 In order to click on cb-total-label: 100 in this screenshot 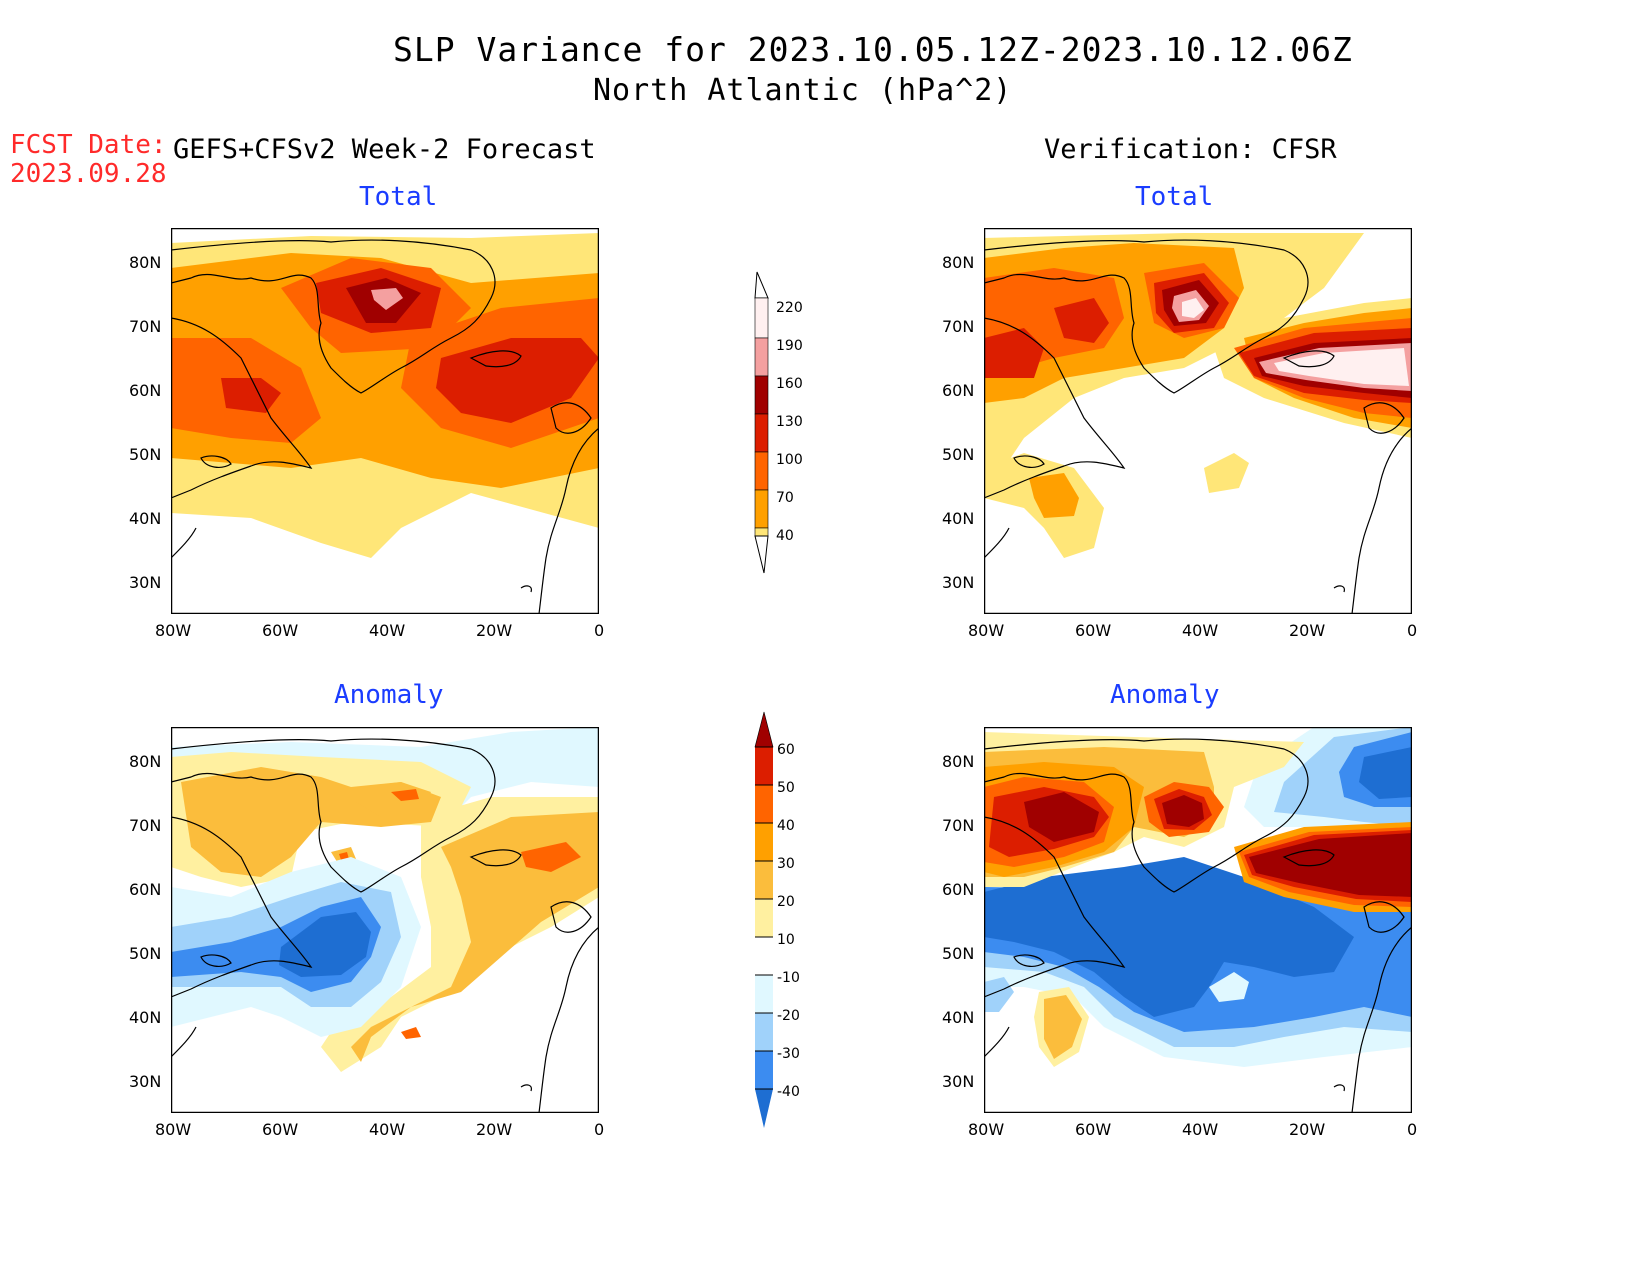, I will do `click(789, 460)`.